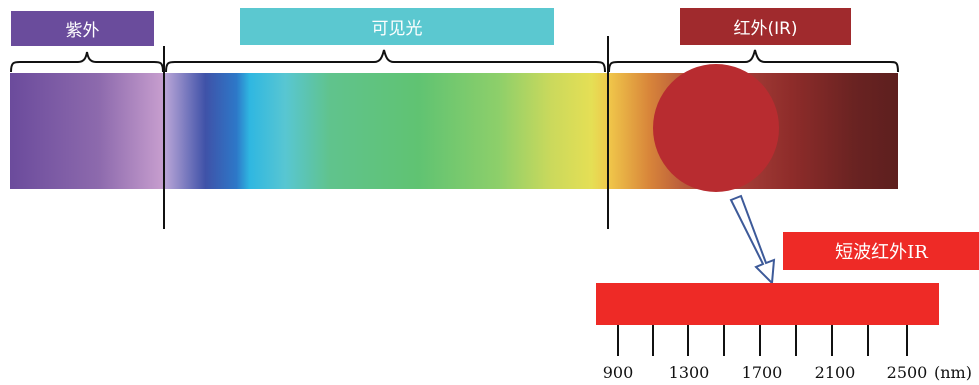  What do you see at coordinates (82, 28) in the screenshot?
I see `uv-label: 紫外` at bounding box center [82, 28].